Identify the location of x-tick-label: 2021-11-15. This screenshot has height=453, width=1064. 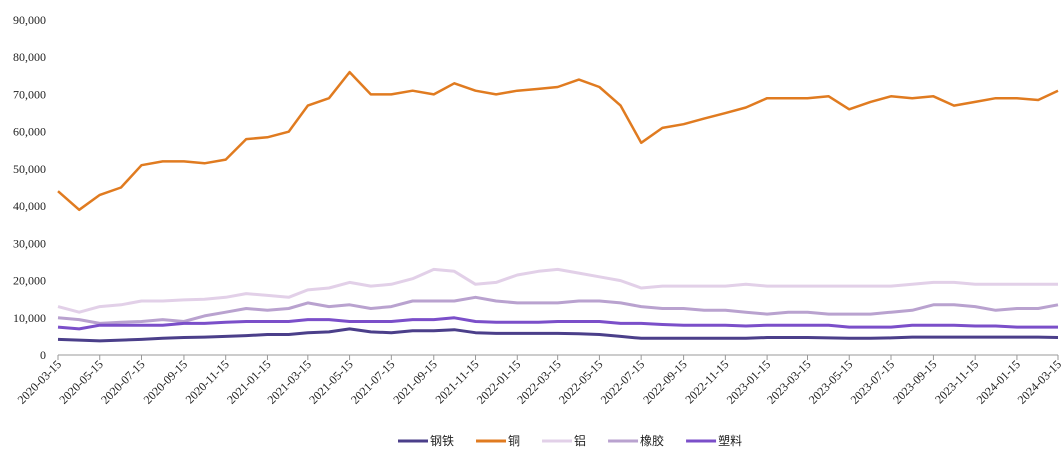
(456, 381).